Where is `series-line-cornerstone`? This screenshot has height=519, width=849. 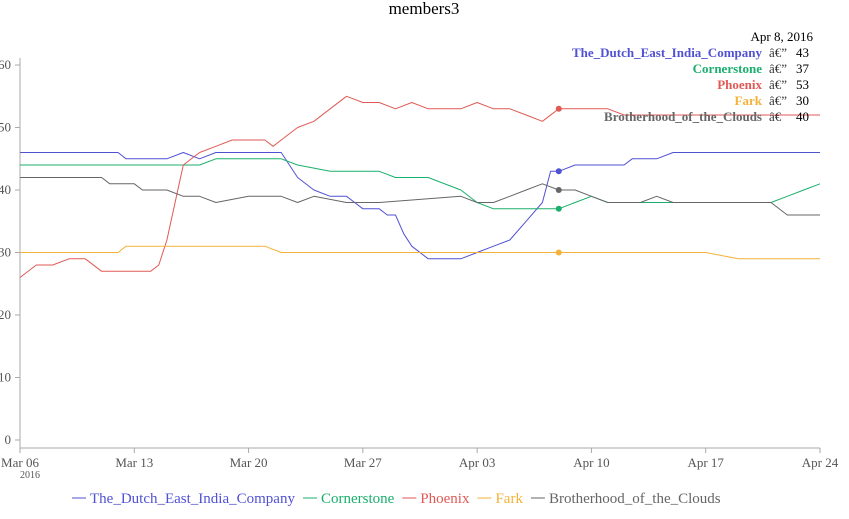
series-line-cornerstone is located at coordinates (420, 184).